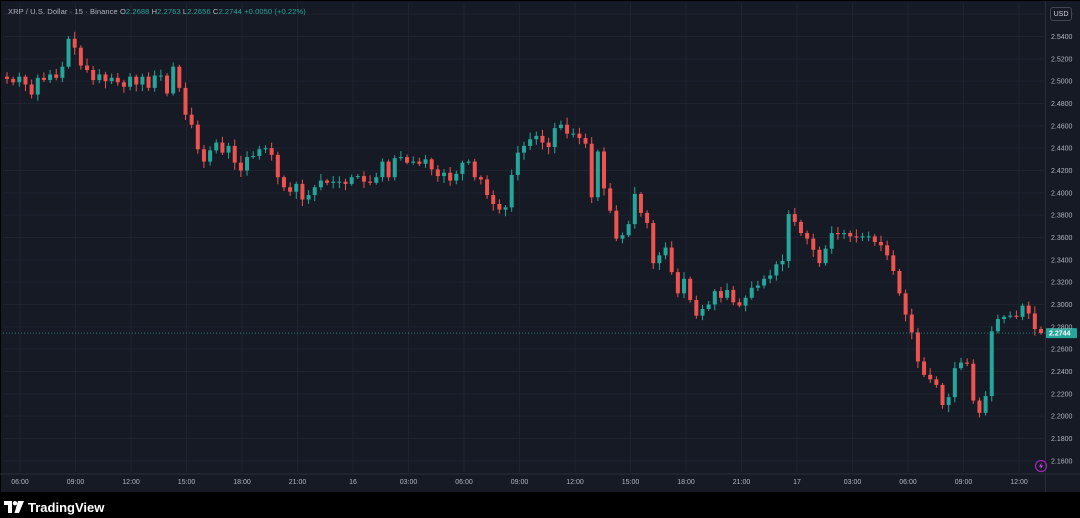  Describe the element at coordinates (1060, 334) in the screenshot. I see `last-price-label: 2.2744` at that location.